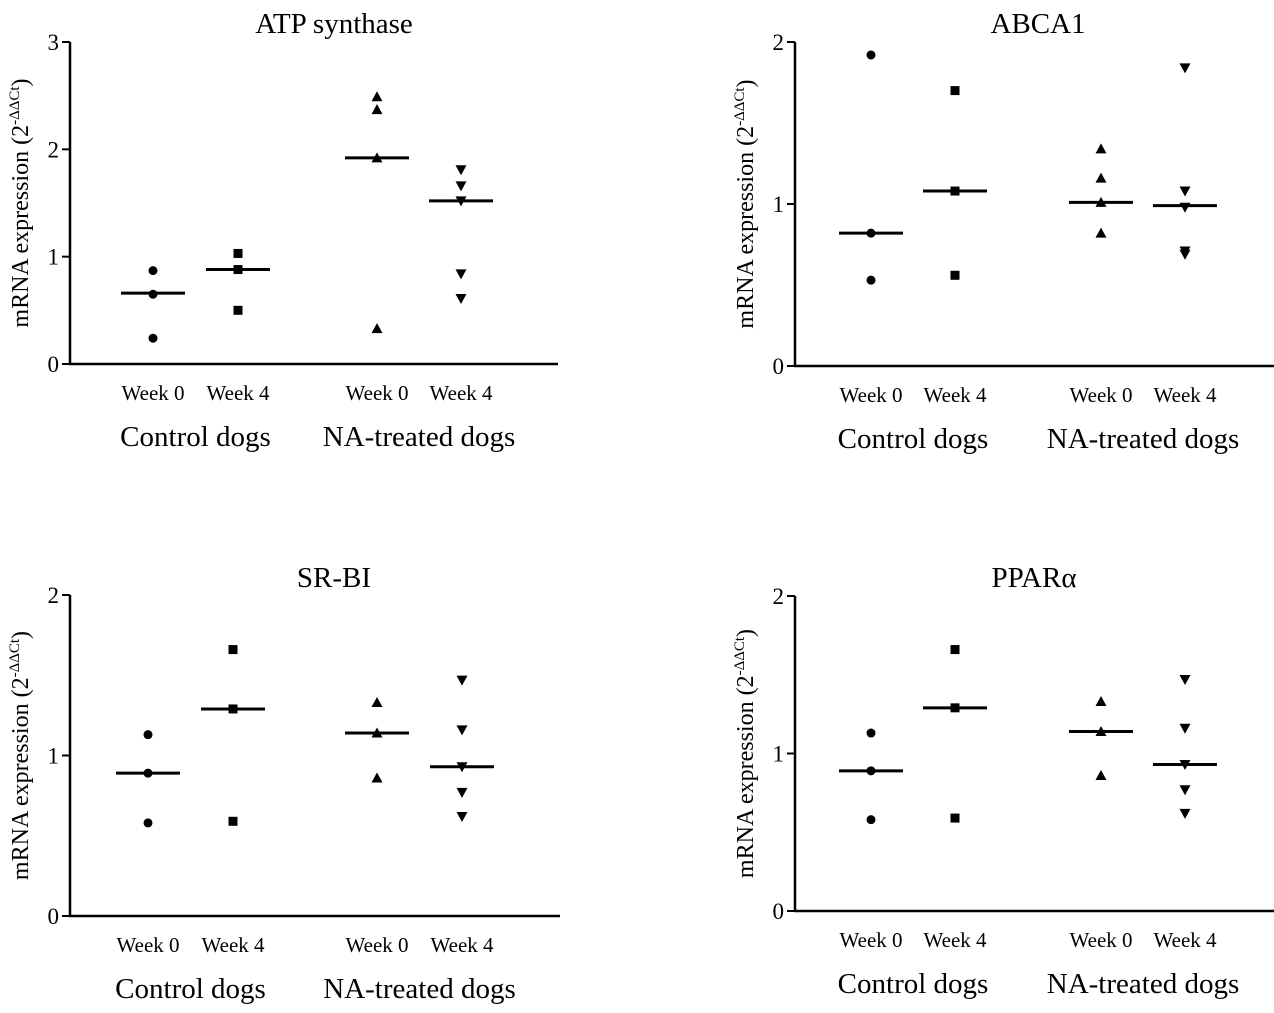 The width and height of the screenshot is (1274, 1013). I want to click on chart-title: SR-BI, so click(334, 578).